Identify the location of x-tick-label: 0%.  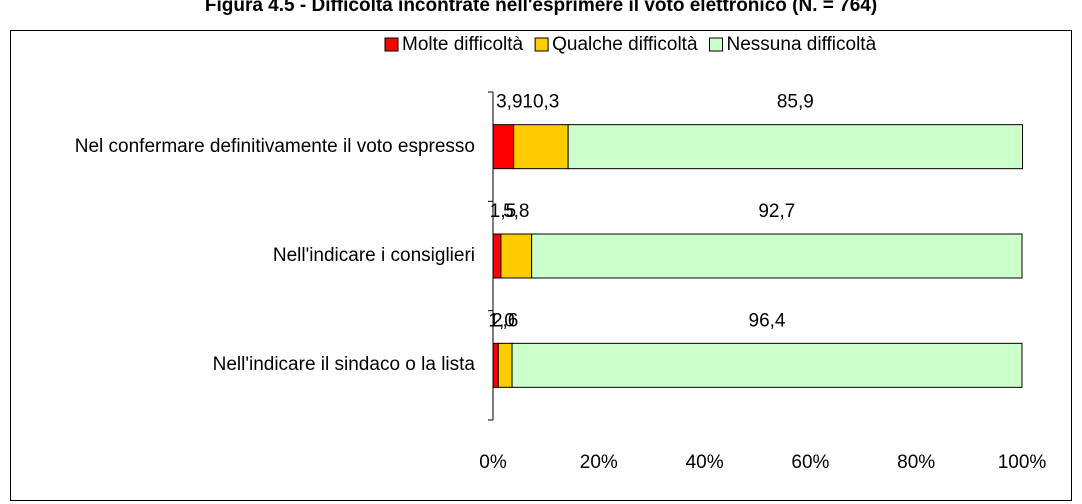
(493, 462).